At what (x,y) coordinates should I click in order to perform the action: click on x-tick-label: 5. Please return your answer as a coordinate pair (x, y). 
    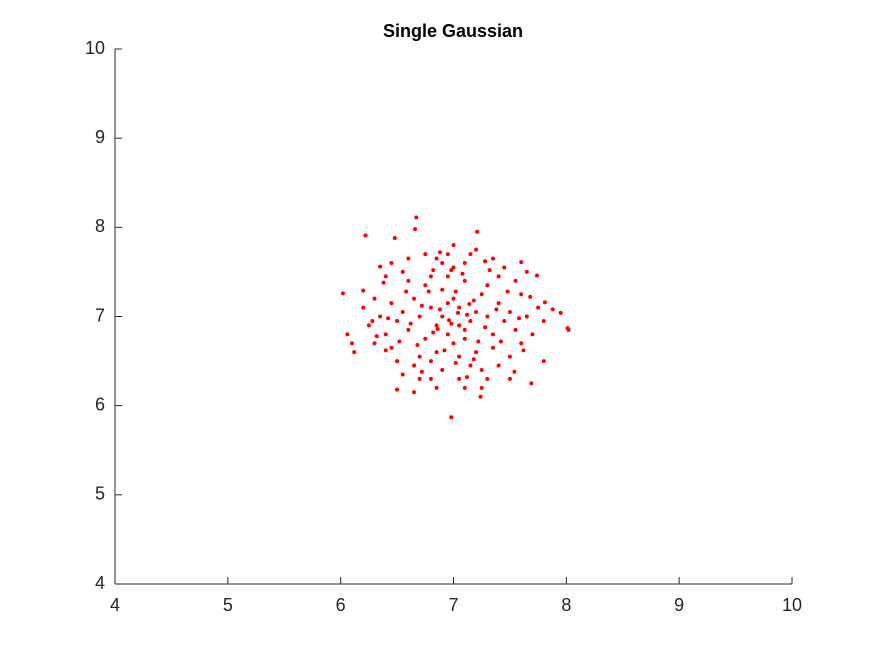
    Looking at the image, I should click on (228, 605).